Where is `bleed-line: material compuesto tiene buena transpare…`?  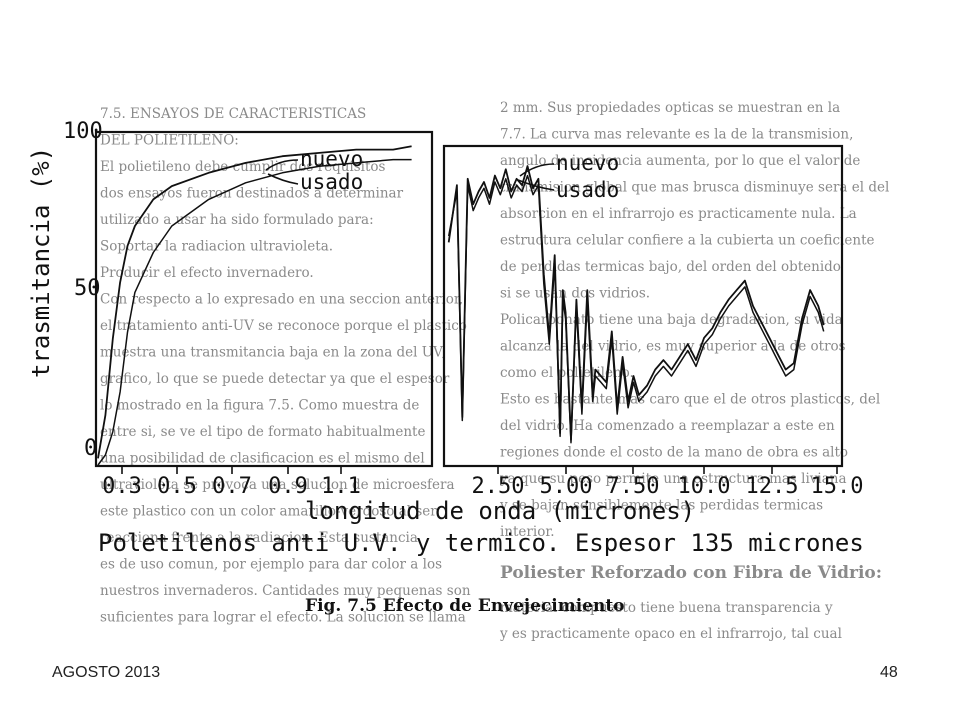
bleed-line: material compuesto tiene buena transpare… is located at coordinates (666, 608).